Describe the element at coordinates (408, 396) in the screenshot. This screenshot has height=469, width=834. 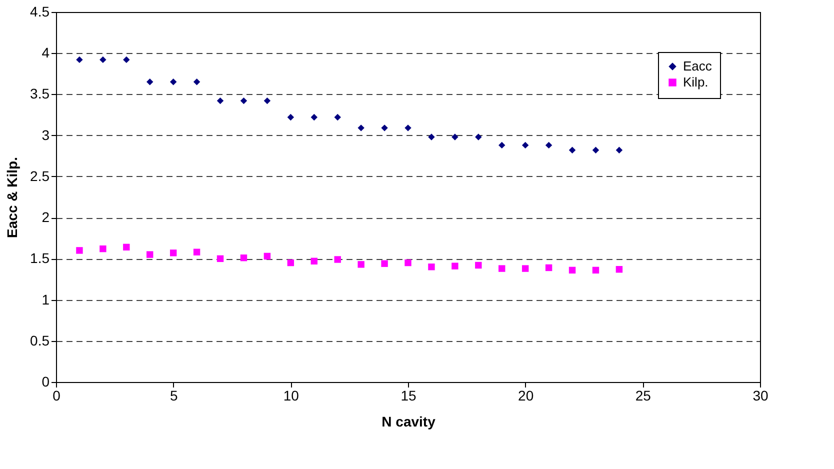
I see `x-tick-label: 15` at that location.